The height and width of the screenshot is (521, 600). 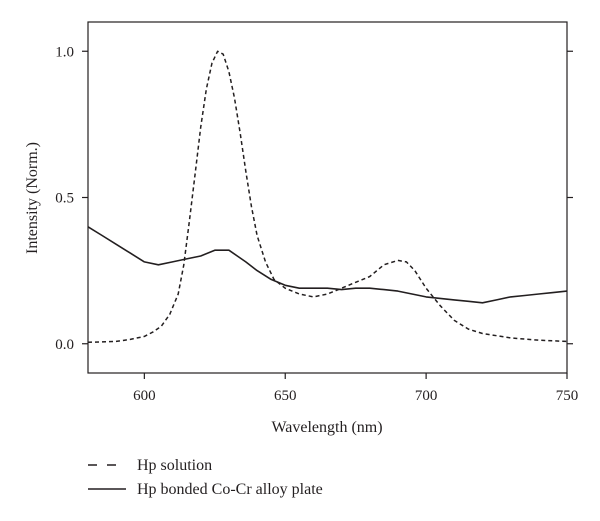 What do you see at coordinates (64, 199) in the screenshot?
I see `y-tick-label: 0.5` at bounding box center [64, 199].